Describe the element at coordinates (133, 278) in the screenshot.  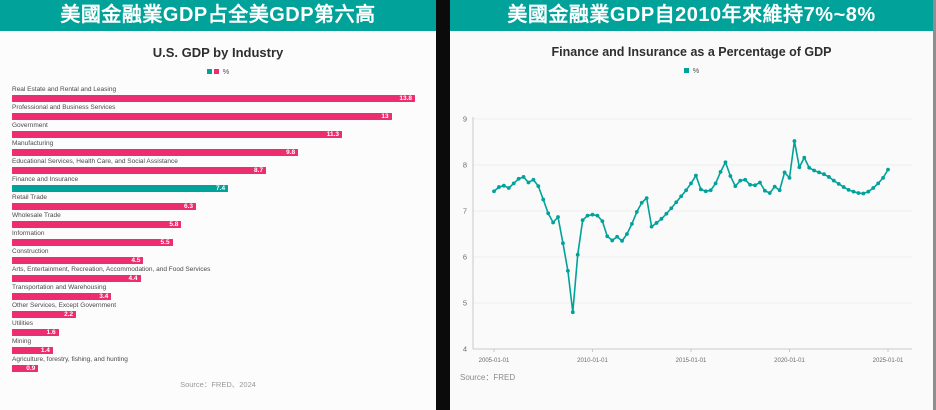
I see `bar-value-label: 4.4` at that location.